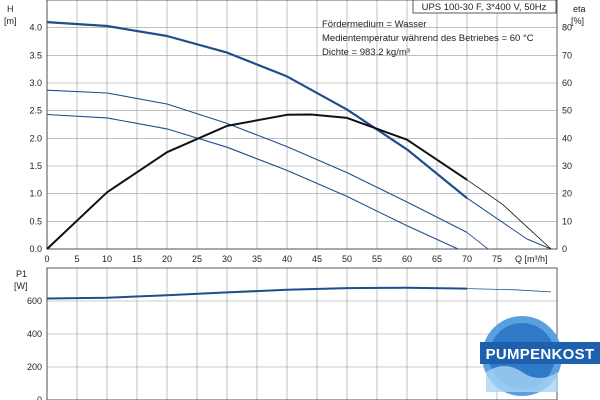 Image resolution: width=600 pixels, height=400 pixels. Describe the element at coordinates (35, 111) in the screenshot. I see `y-left-tick-label: 2.5` at that location.